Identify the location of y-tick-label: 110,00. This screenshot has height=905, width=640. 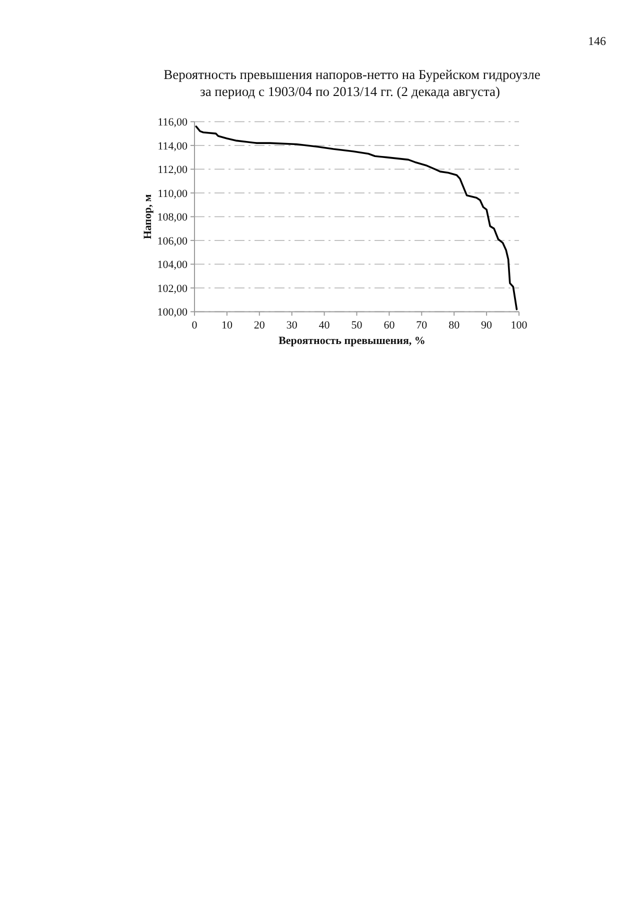
(173, 194).